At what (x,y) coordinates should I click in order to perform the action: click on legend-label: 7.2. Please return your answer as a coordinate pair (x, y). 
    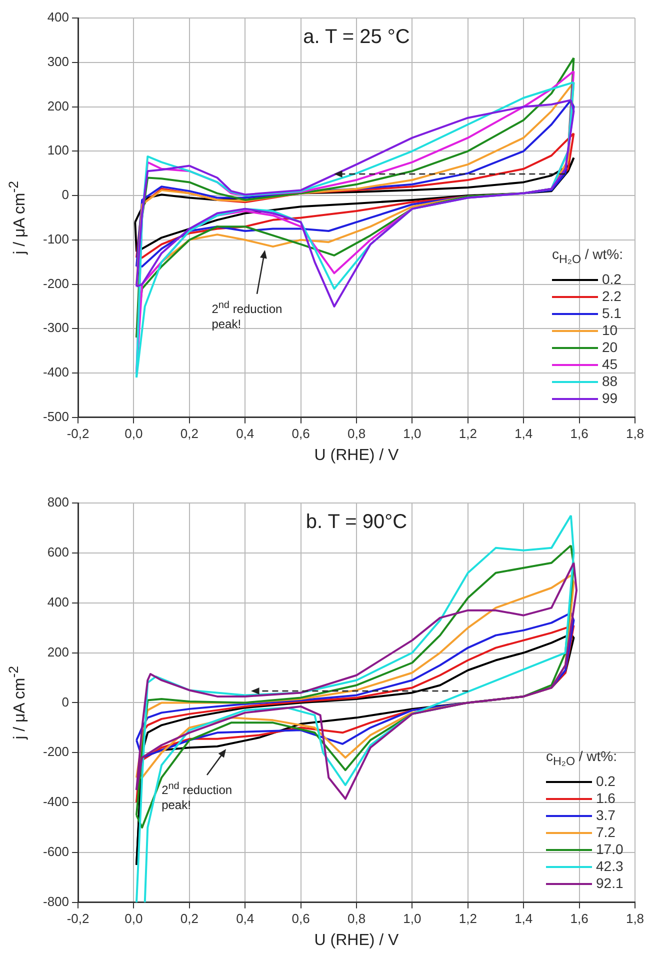
    Looking at the image, I should click on (605, 833).